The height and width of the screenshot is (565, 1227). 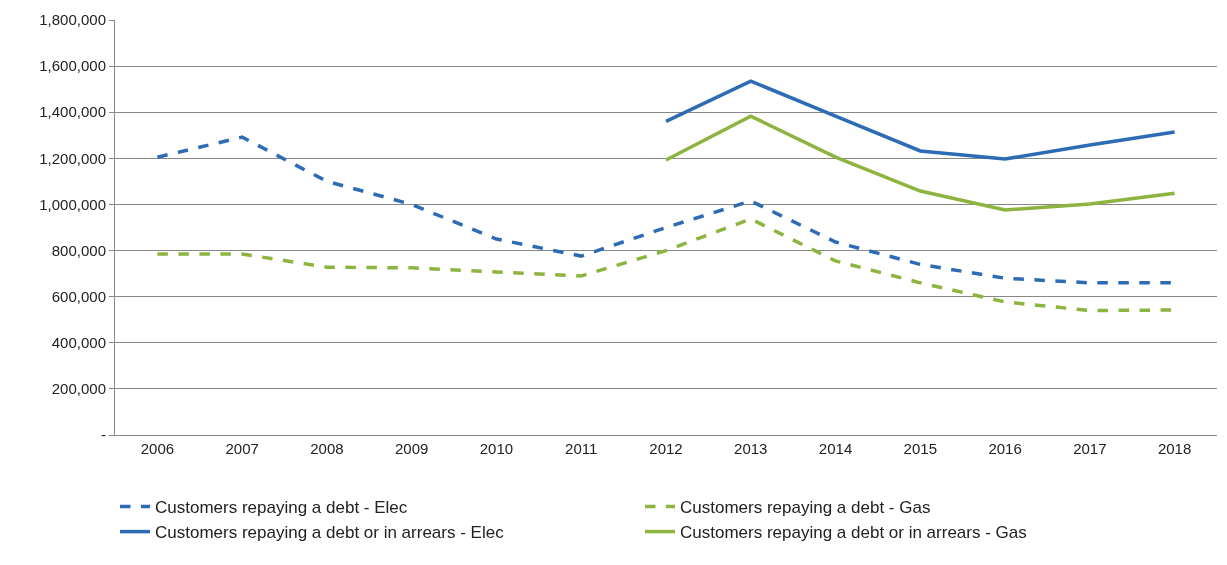 I want to click on legend-label: Customers repaying a debt - Elec, so click(x=281, y=508).